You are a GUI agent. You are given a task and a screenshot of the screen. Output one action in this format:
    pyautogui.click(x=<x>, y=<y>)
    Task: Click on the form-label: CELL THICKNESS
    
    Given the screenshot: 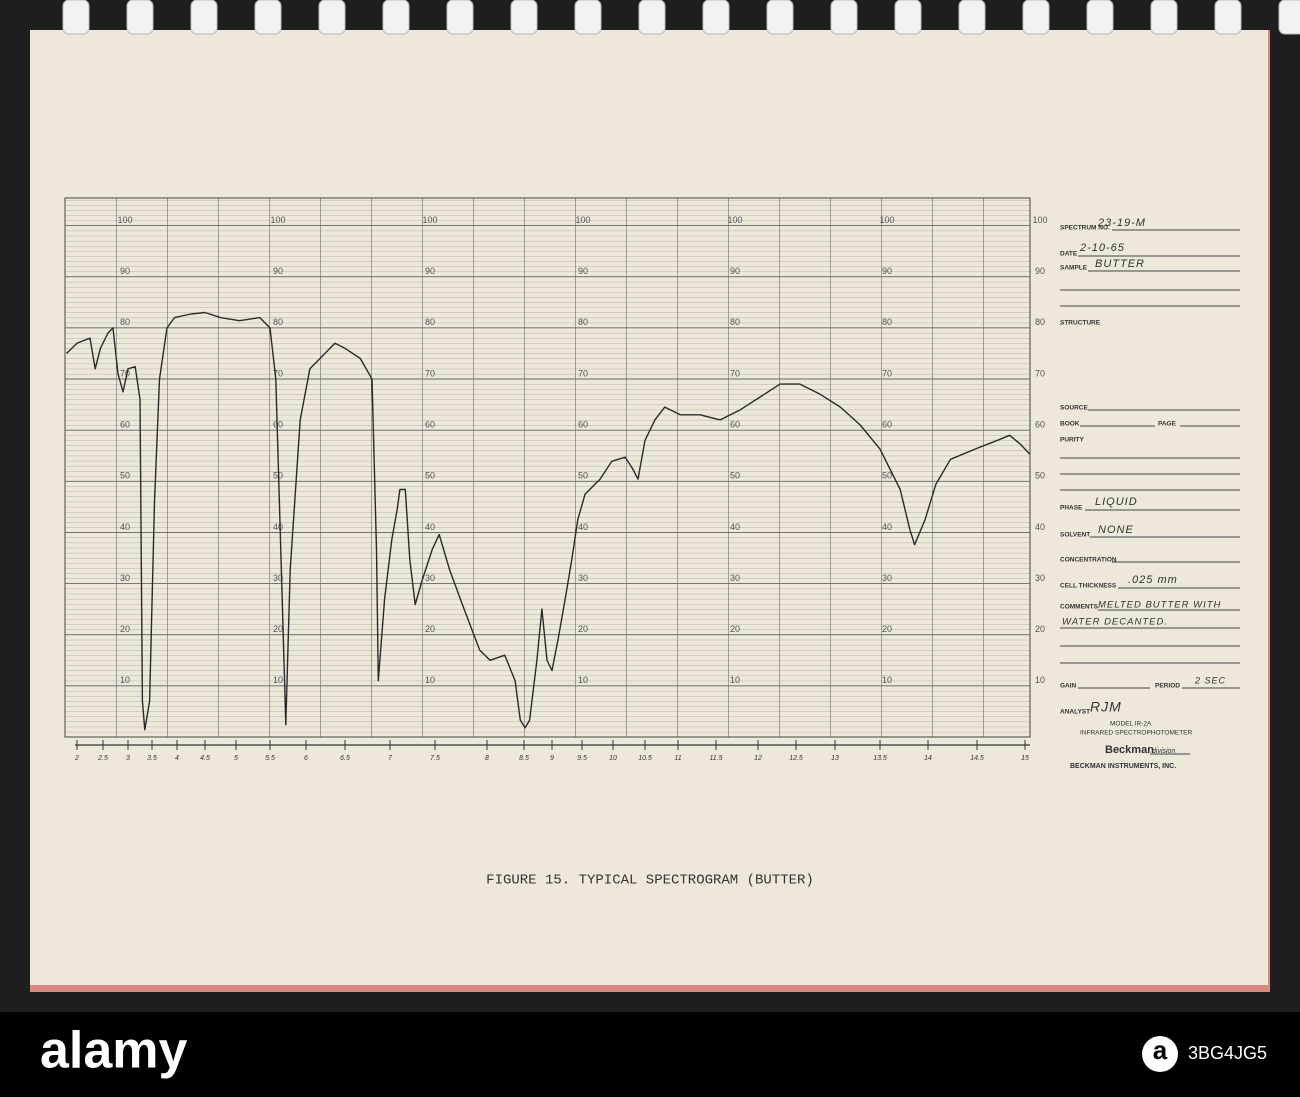 What is the action you would take?
    pyautogui.click(x=1088, y=586)
    